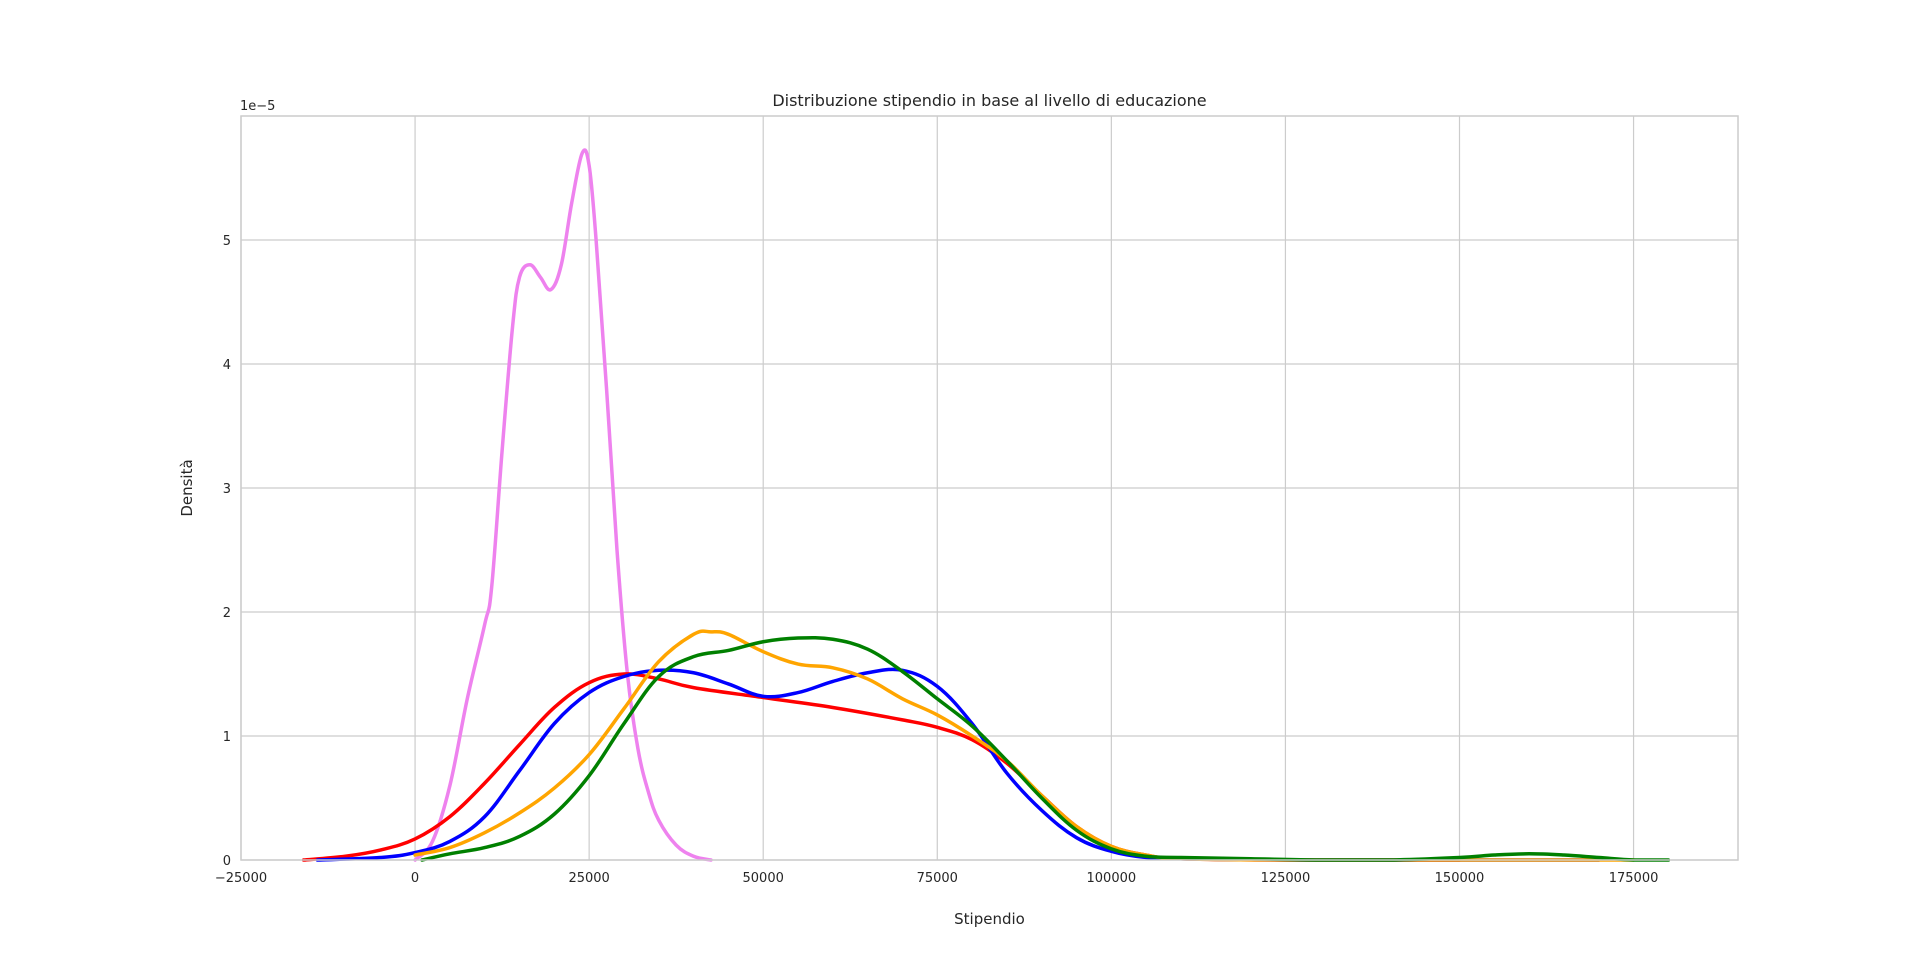  What do you see at coordinates (588, 878) in the screenshot?
I see `x-tick-label: 25000` at bounding box center [588, 878].